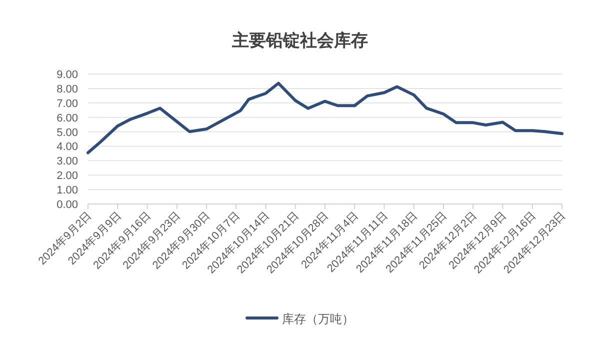 This screenshot has width=600, height=349. I want to click on y-tick-label: 2.00, so click(67, 176).